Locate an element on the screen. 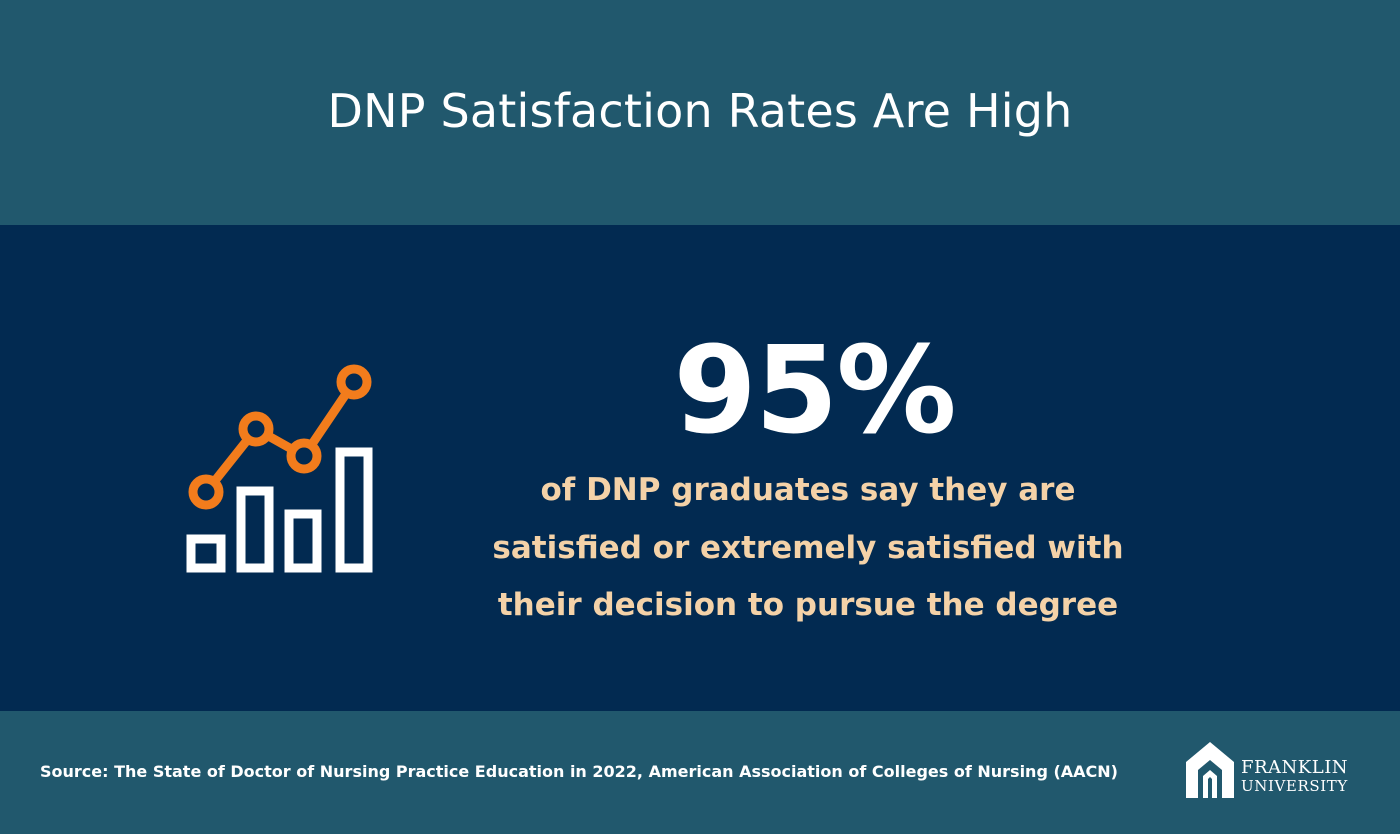 This screenshot has width=1400, height=834. stat-description-line: satisfied or extremely satisfied with is located at coordinates (808, 547).